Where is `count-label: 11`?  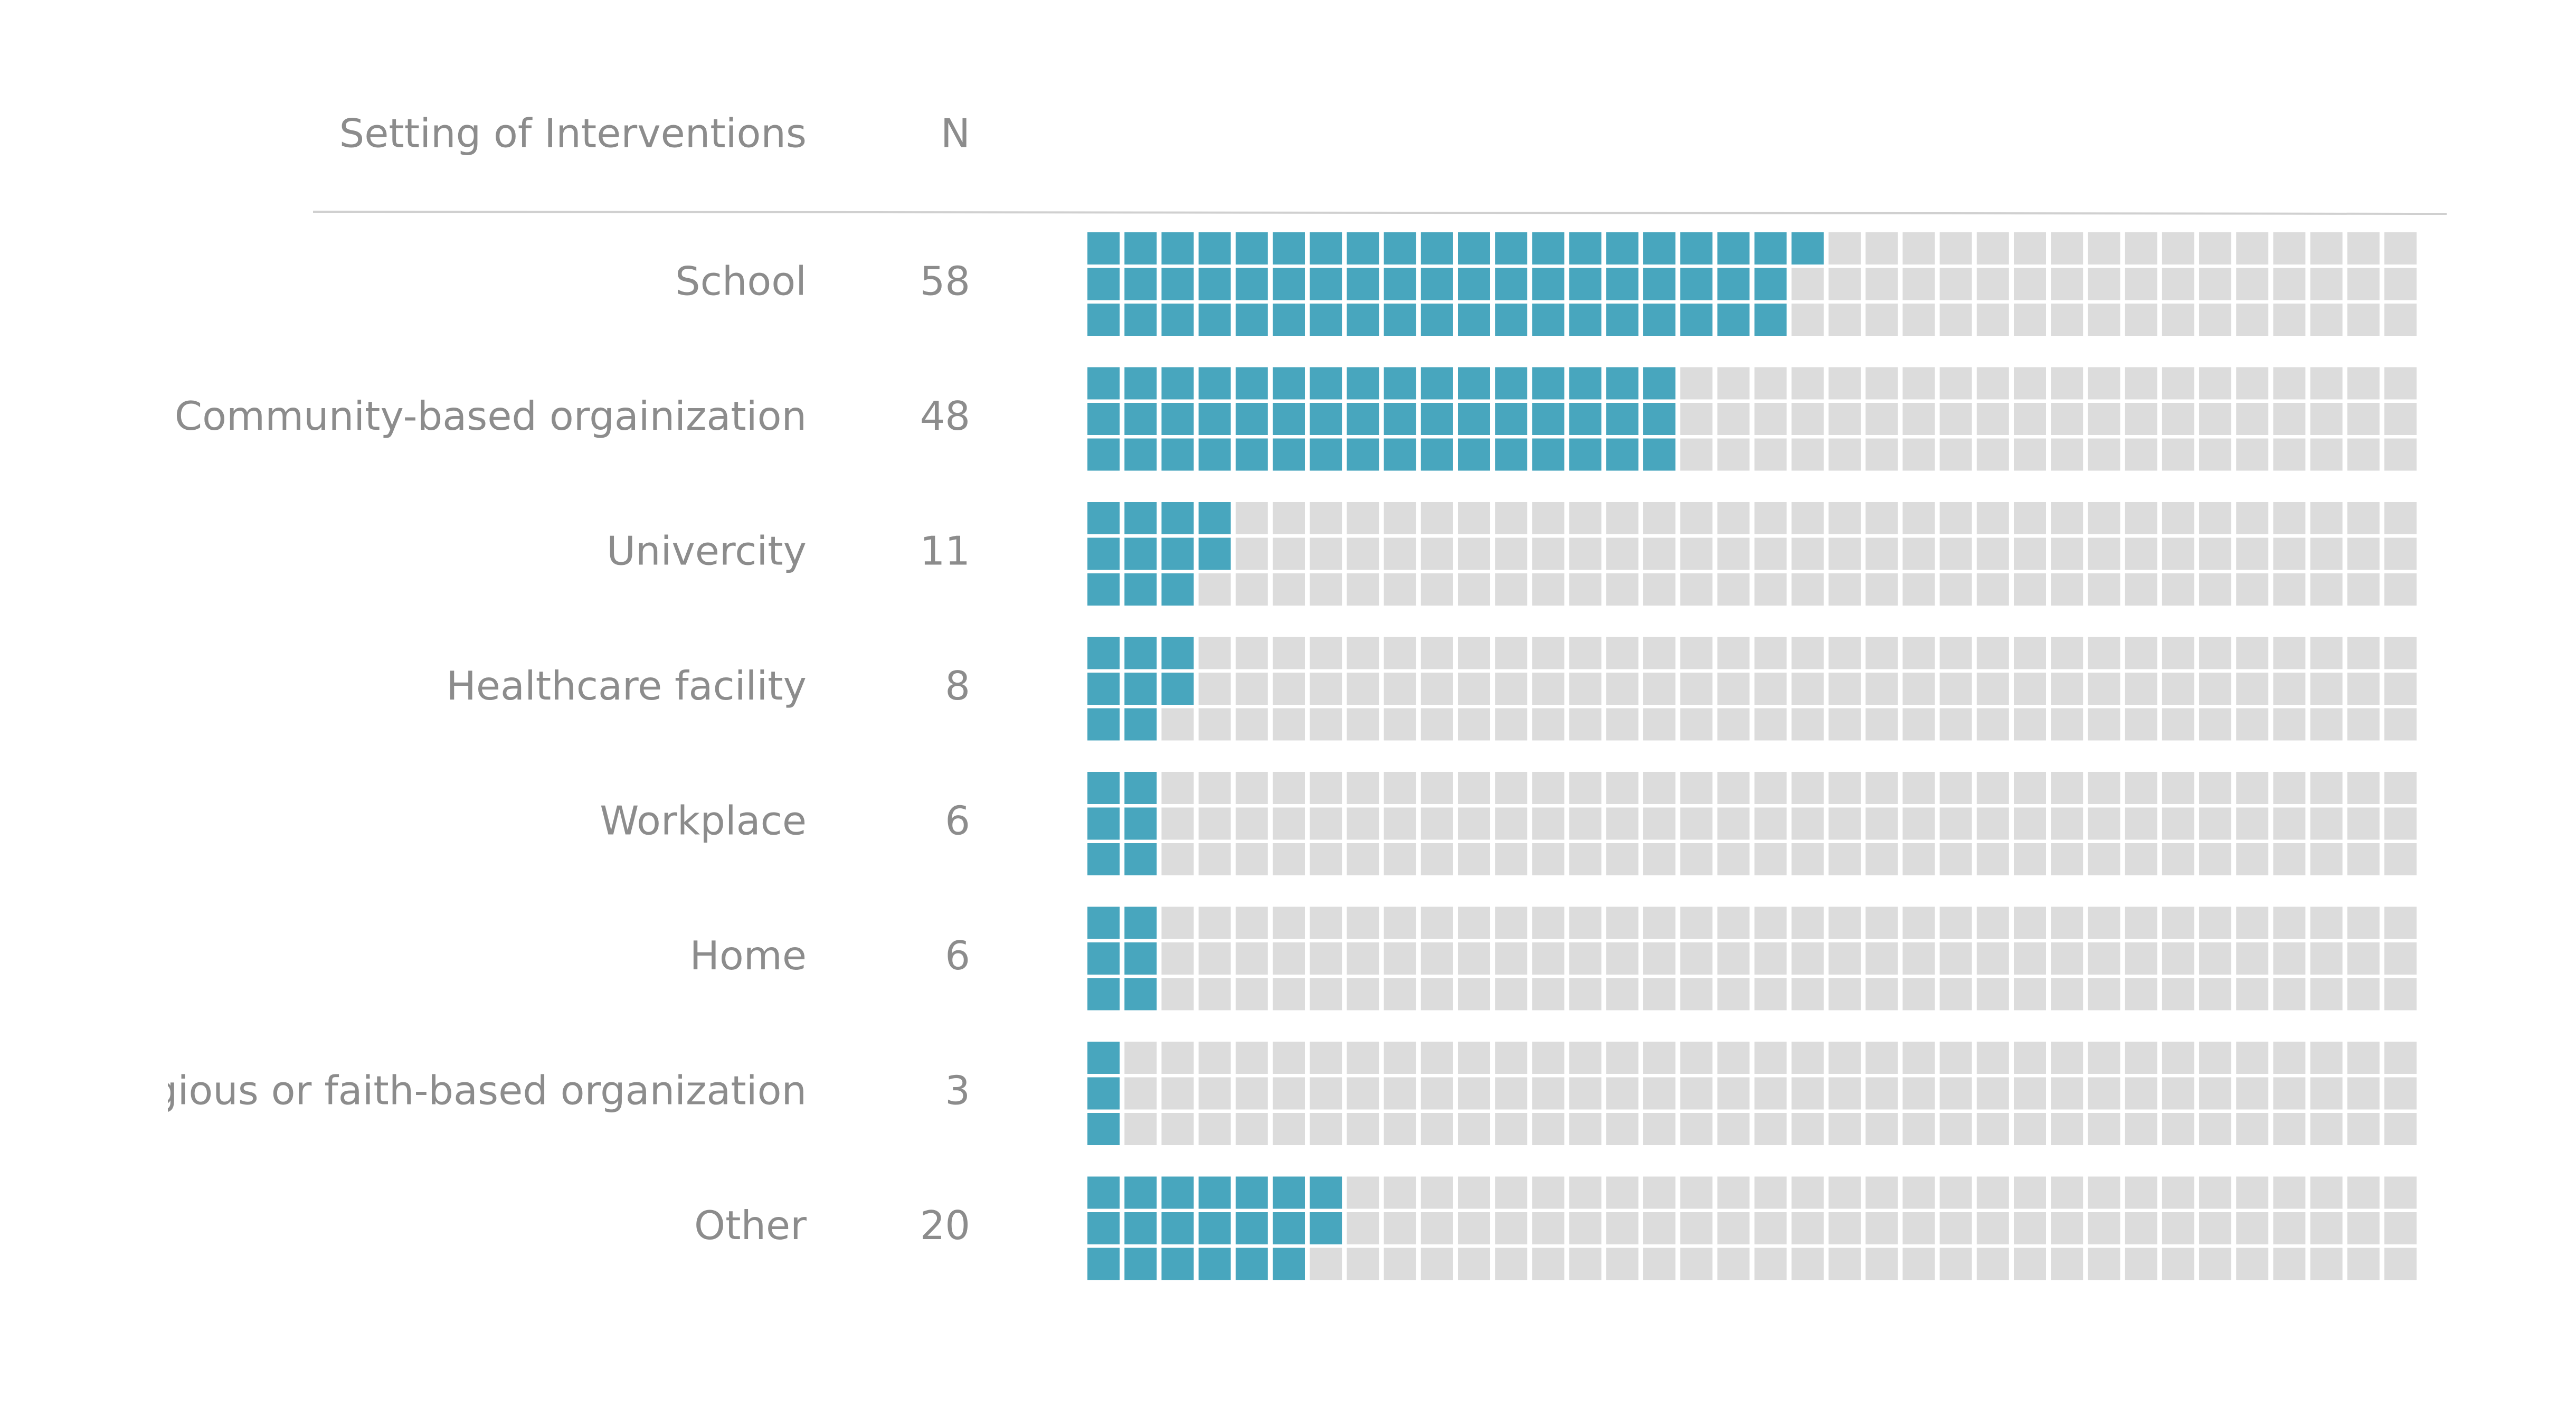 count-label: 11 is located at coordinates (945, 551).